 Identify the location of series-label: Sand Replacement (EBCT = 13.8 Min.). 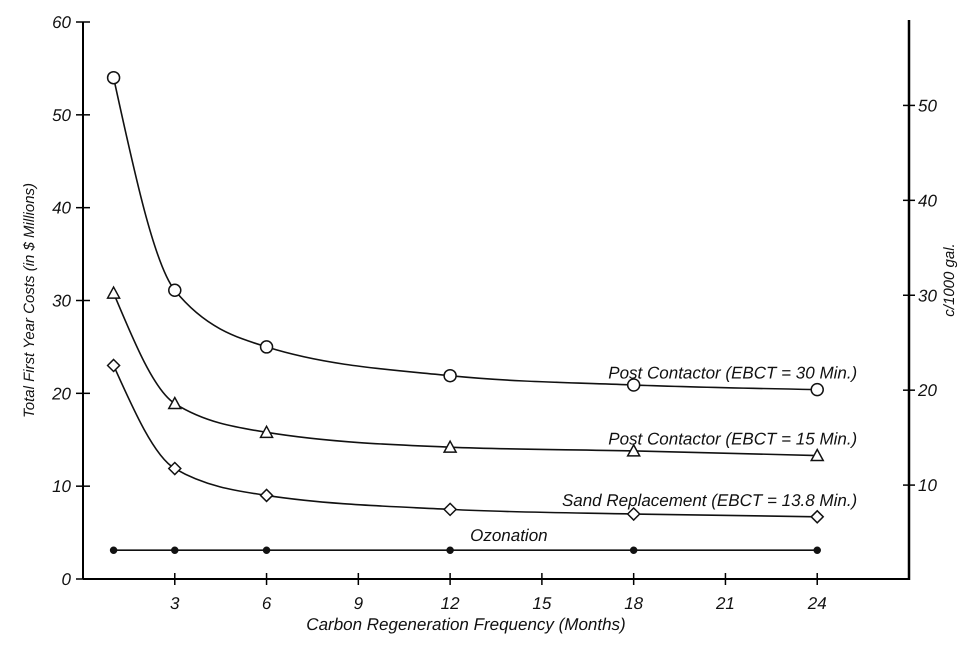
(710, 500).